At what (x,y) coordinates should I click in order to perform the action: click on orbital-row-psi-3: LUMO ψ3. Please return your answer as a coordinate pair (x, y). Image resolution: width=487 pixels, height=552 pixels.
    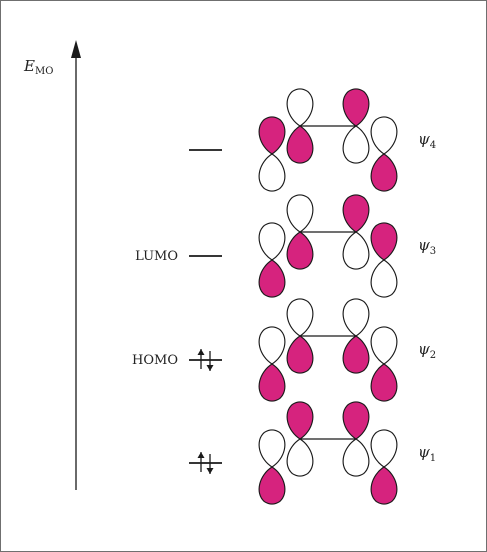
    Looking at the image, I should click on (285, 246).